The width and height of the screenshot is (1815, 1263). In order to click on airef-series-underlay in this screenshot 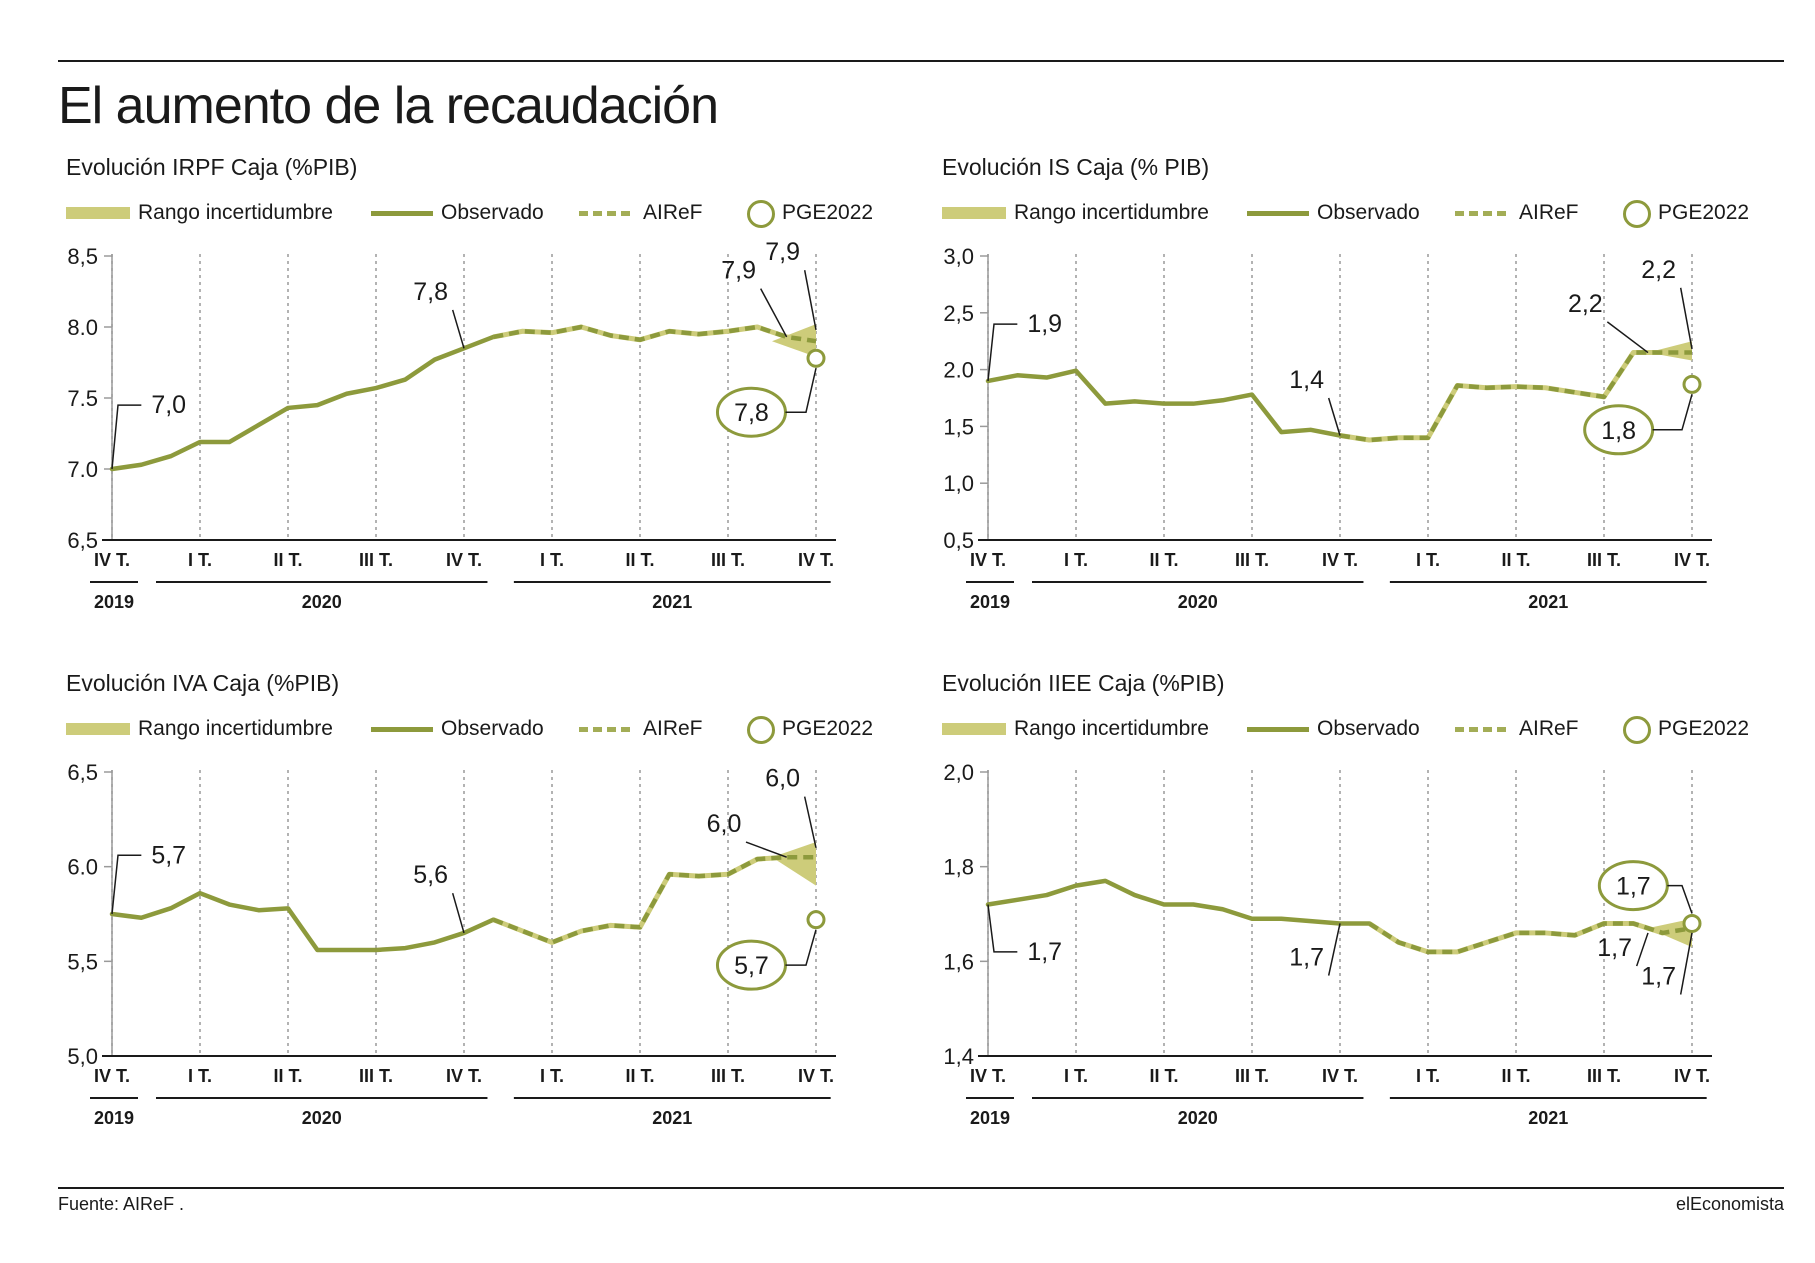, I will do `click(1515, 396)`.